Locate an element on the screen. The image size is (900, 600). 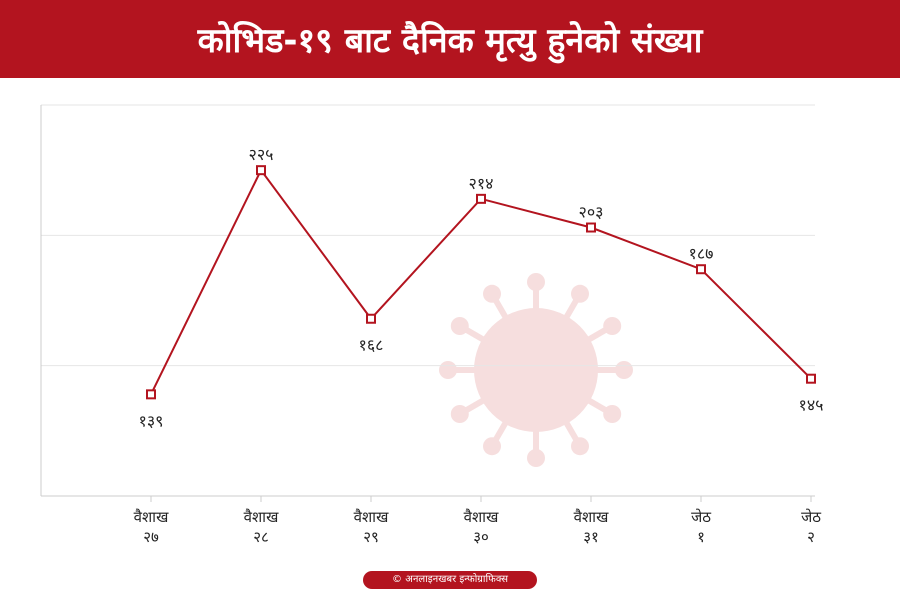
x-tick-label: जेठ १ is located at coordinates (701, 527).